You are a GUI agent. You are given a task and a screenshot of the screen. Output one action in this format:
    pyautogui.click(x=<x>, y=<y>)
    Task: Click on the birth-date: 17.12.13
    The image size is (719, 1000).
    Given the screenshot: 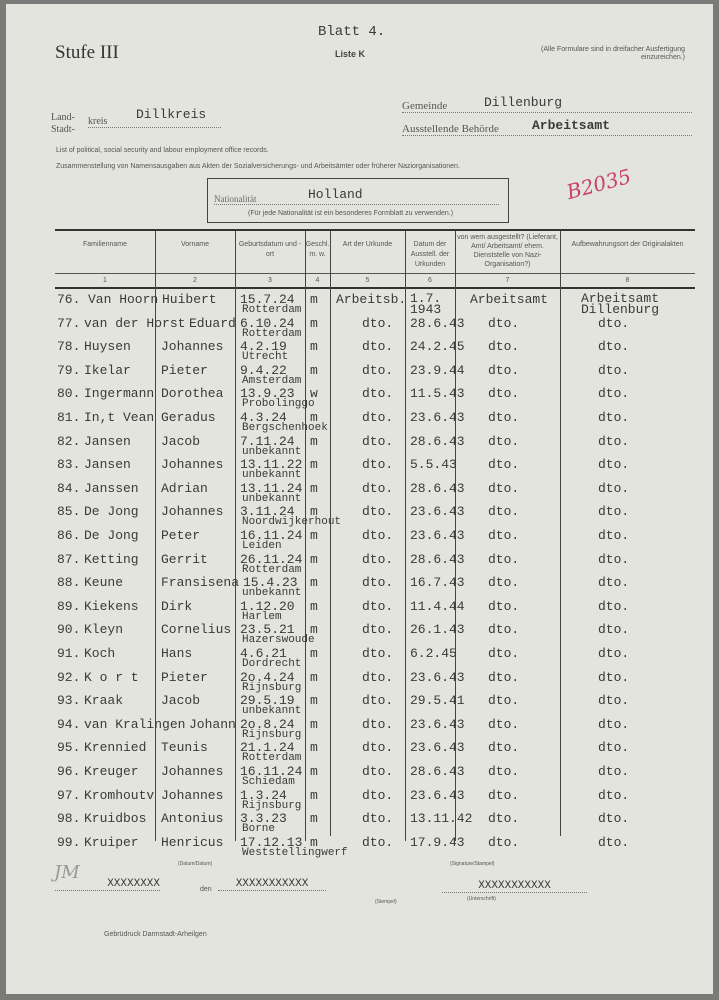 What is the action you would take?
    pyautogui.click(x=271, y=842)
    